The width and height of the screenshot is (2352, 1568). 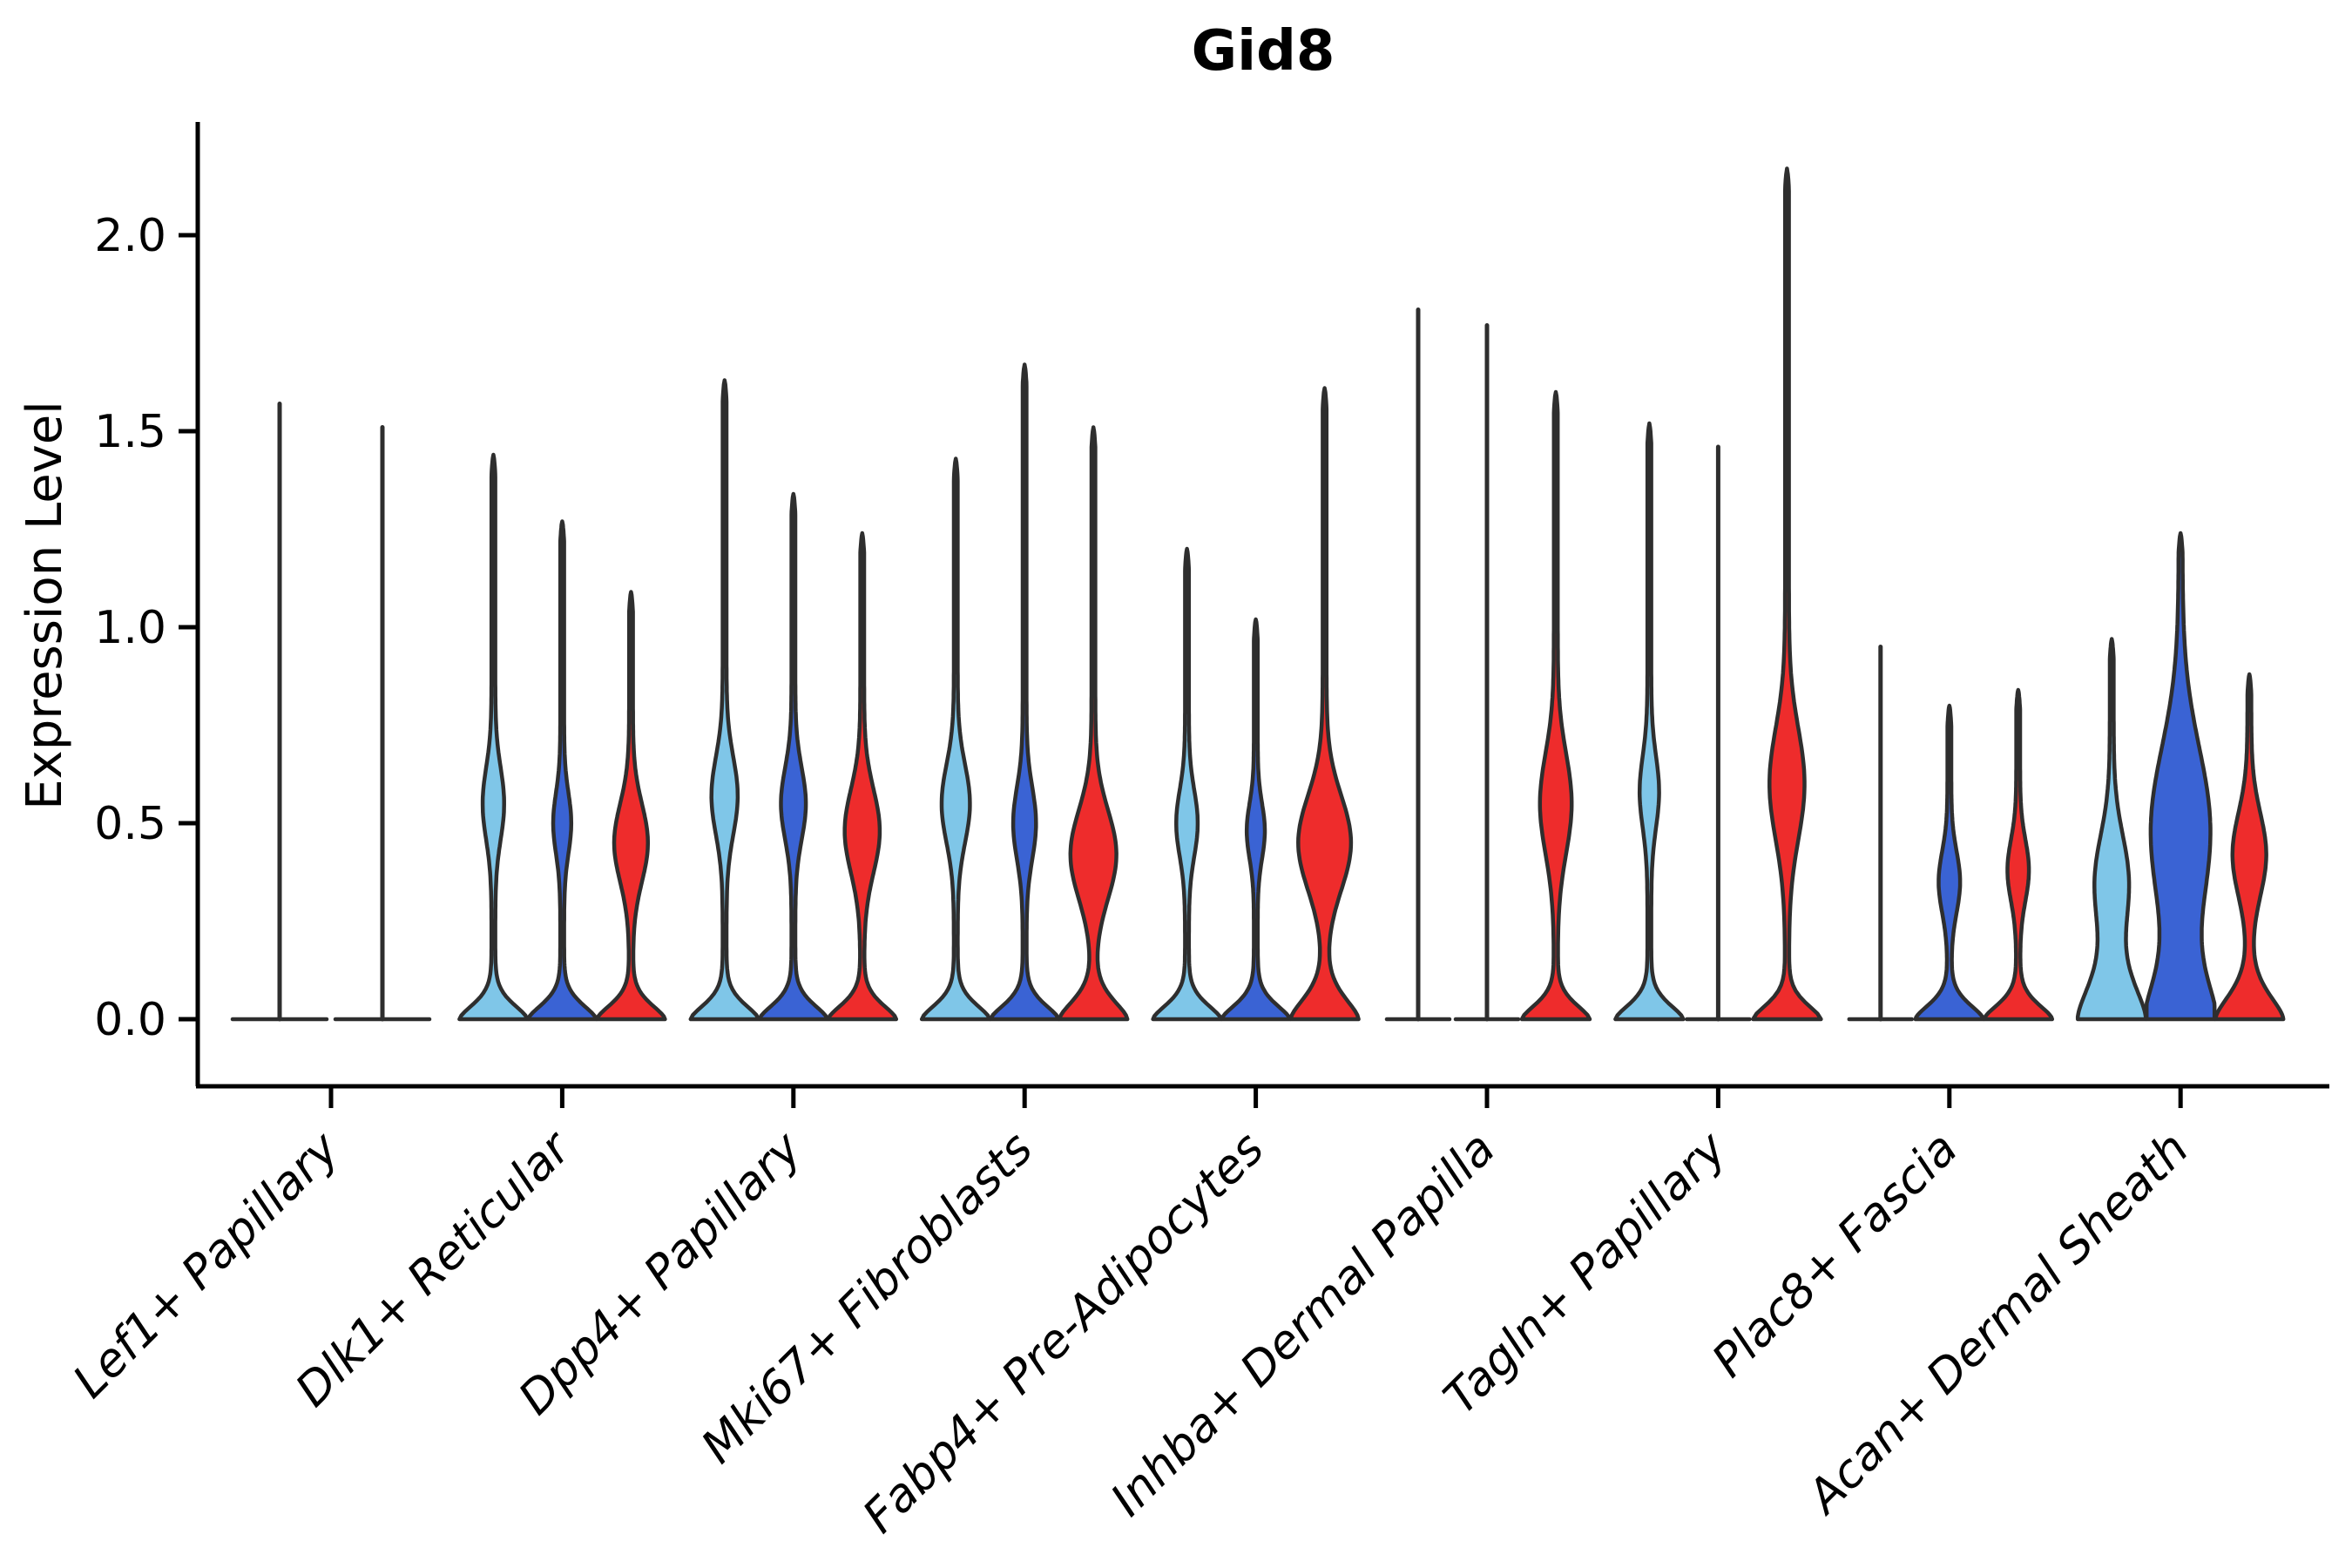 I want to click on violin-acan-dermal-sheath-red, so click(x=2250, y=847).